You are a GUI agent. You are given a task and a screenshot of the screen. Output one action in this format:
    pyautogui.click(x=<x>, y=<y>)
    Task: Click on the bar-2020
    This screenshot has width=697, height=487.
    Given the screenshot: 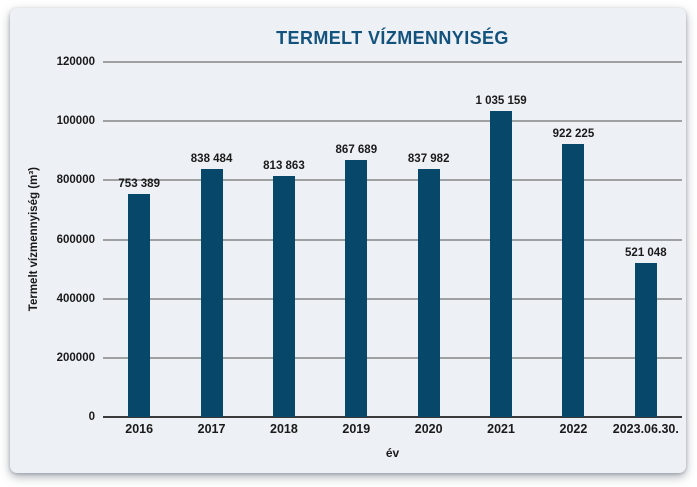 What is the action you would take?
    pyautogui.click(x=428, y=293)
    